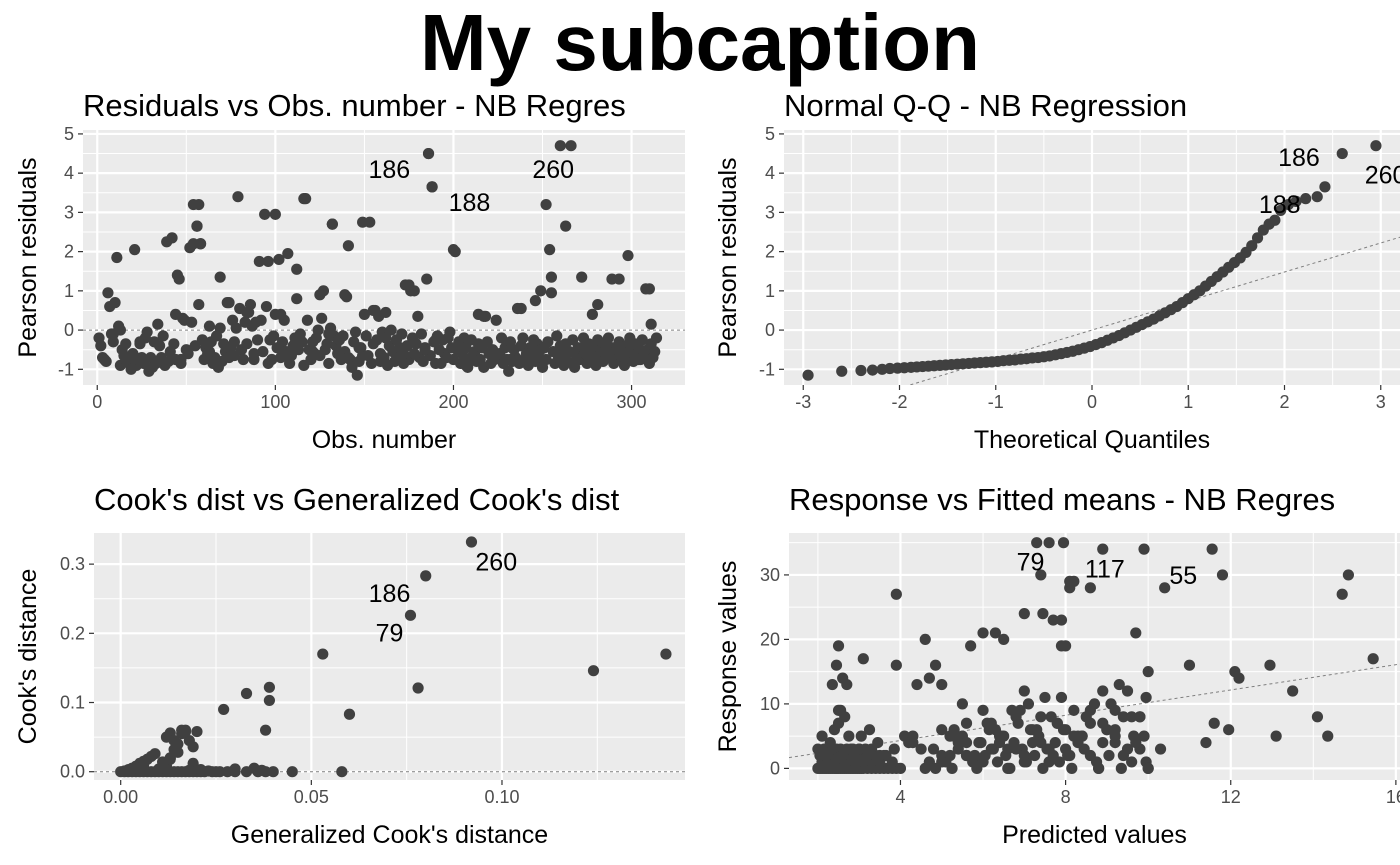  I want to click on y-tick-label: 0.2, so click(72, 633).